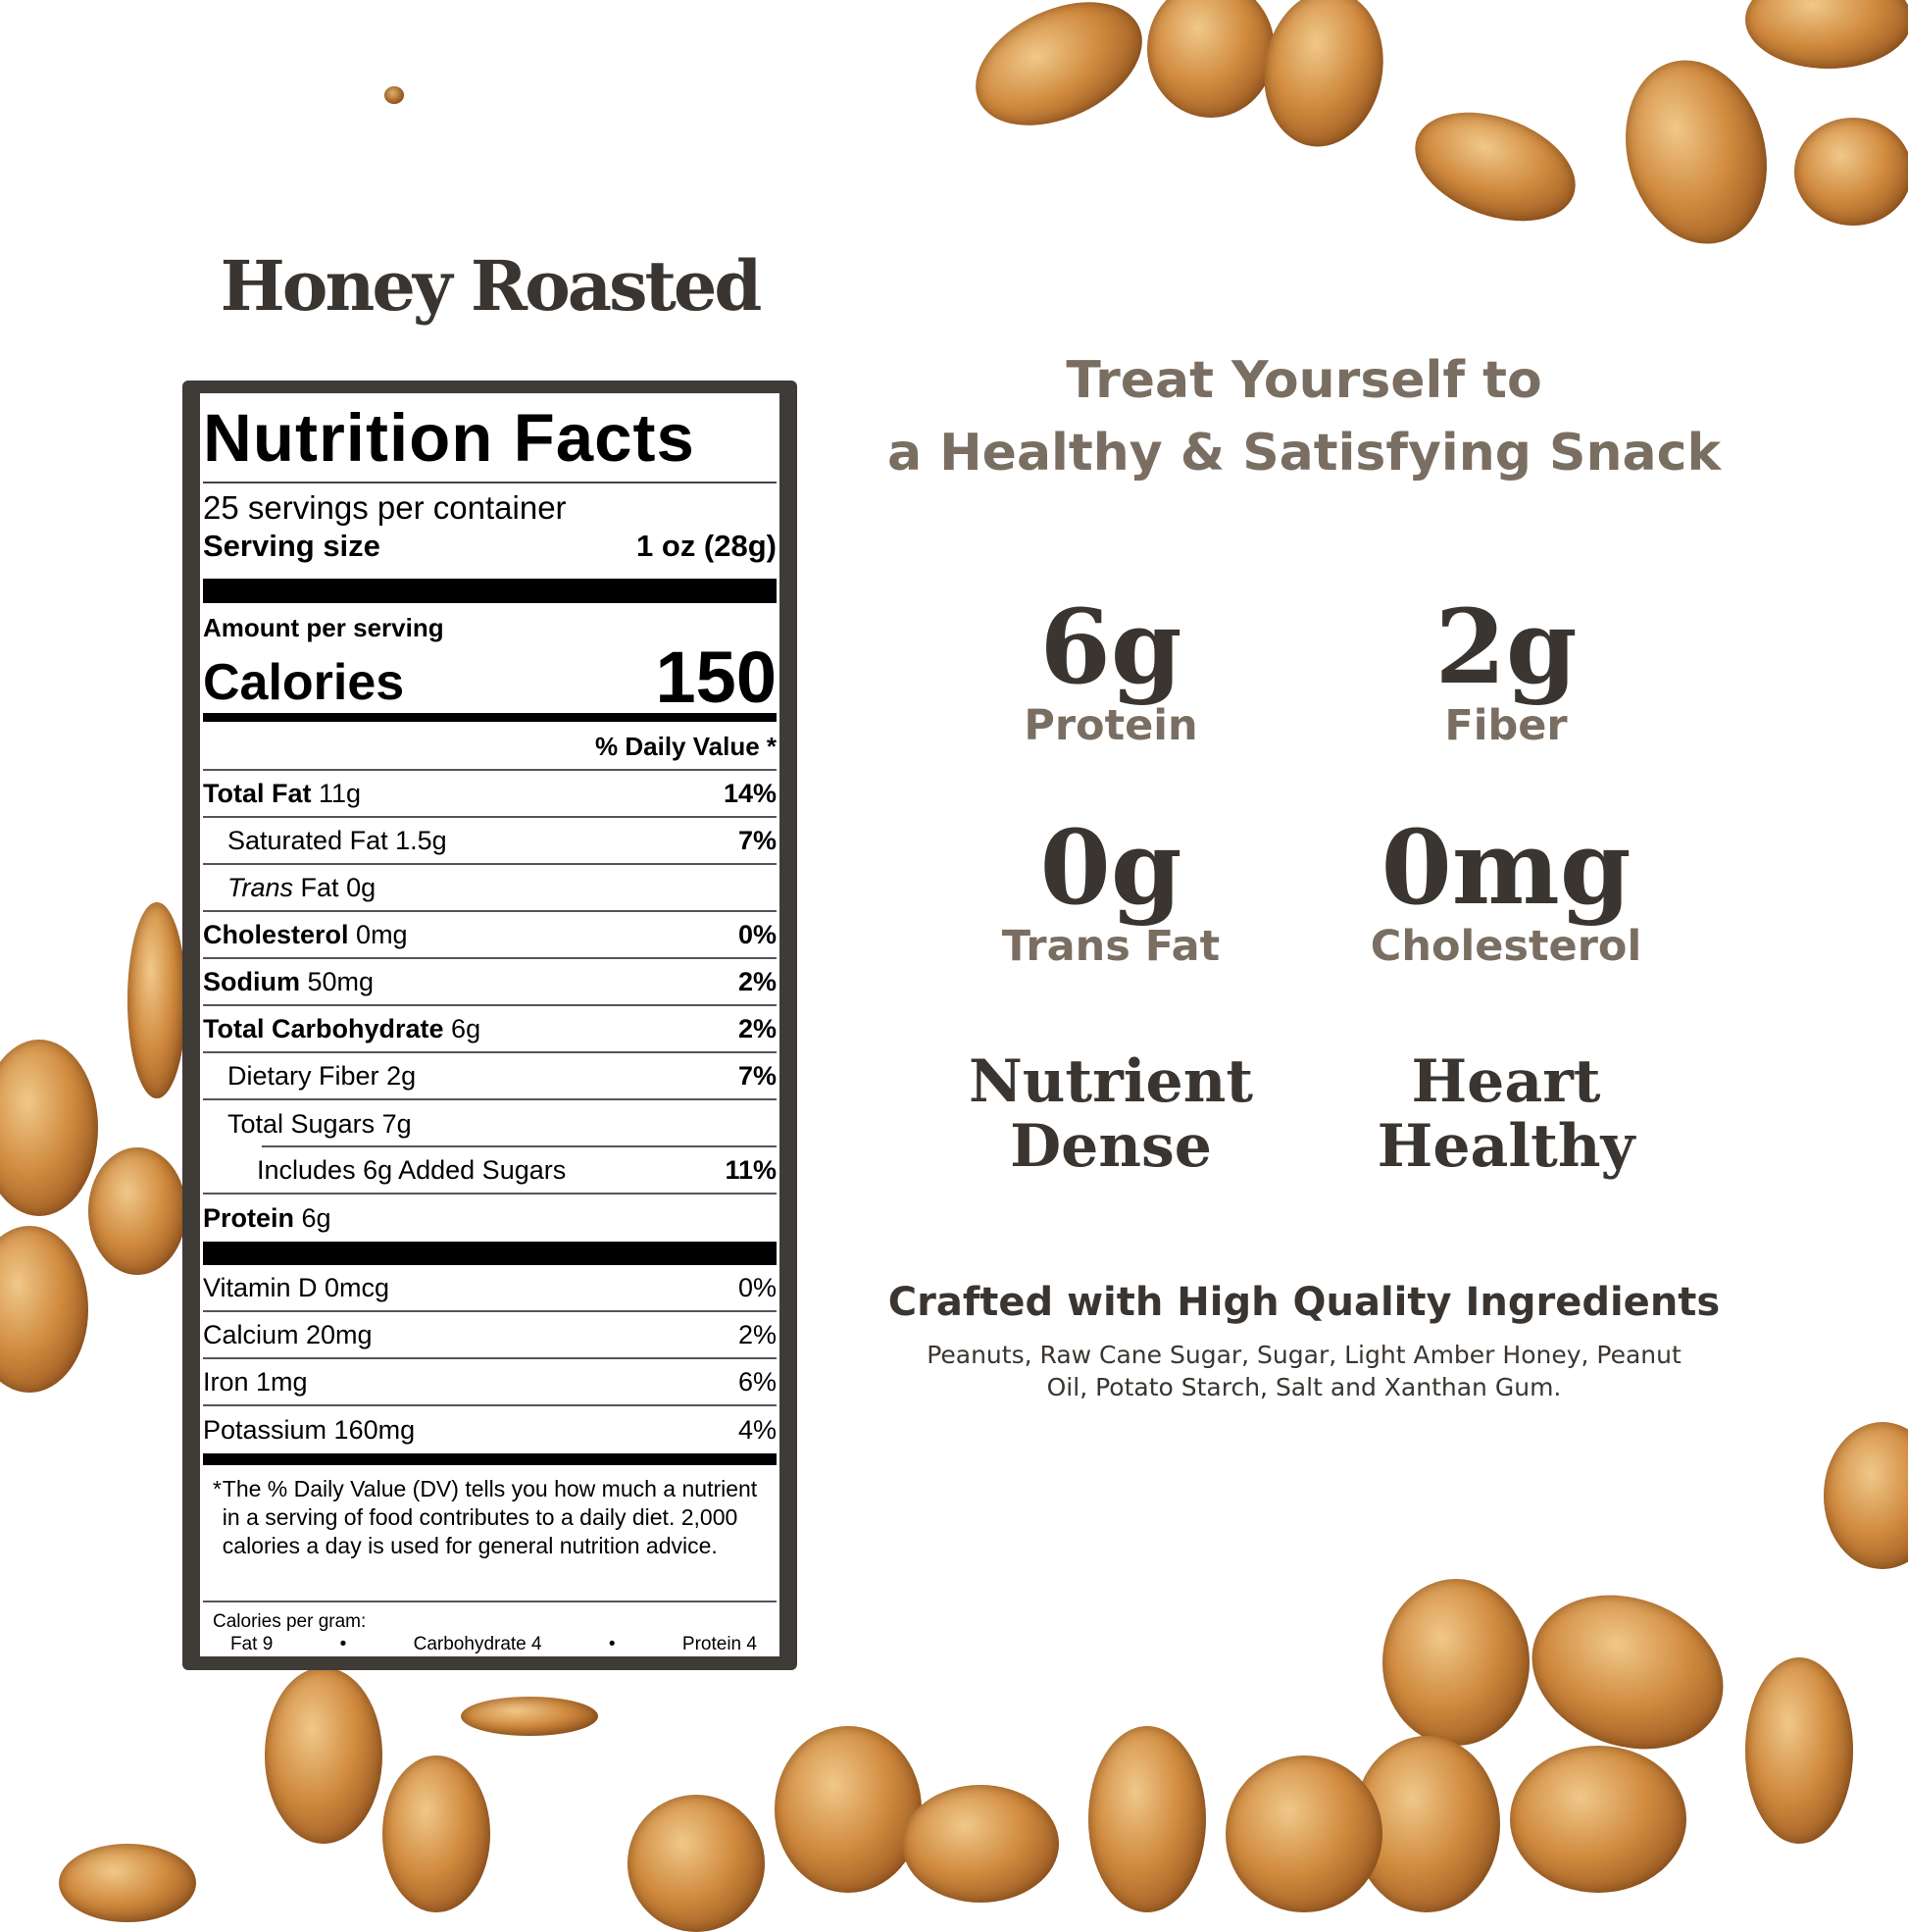  I want to click on servings-per-container: 25 servings per container, so click(385, 507).